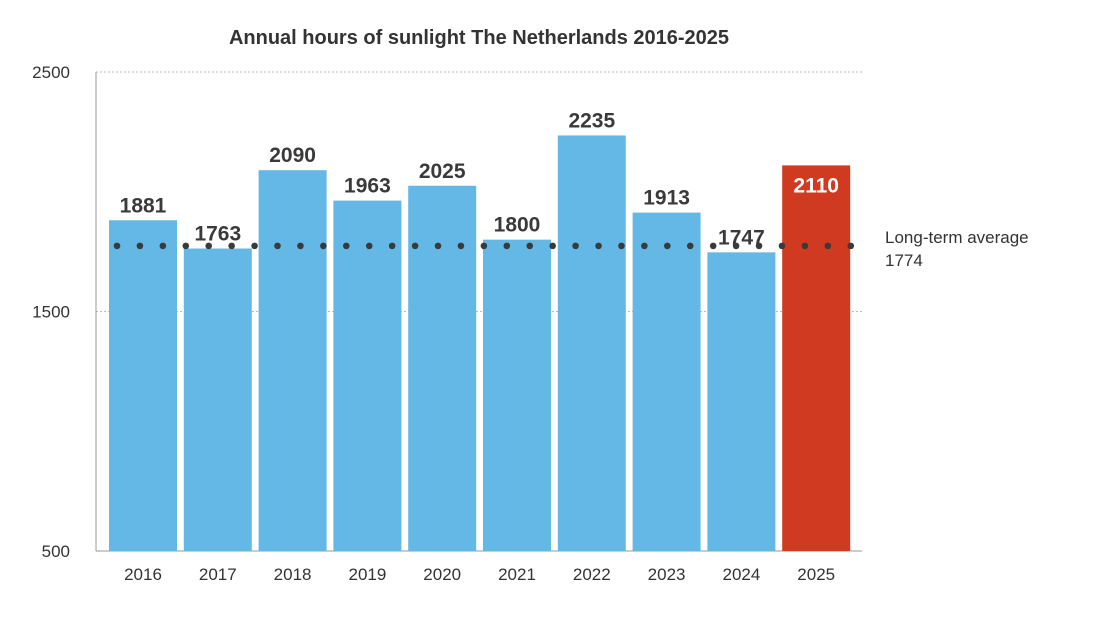  What do you see at coordinates (591, 343) in the screenshot?
I see `bar-2022` at bounding box center [591, 343].